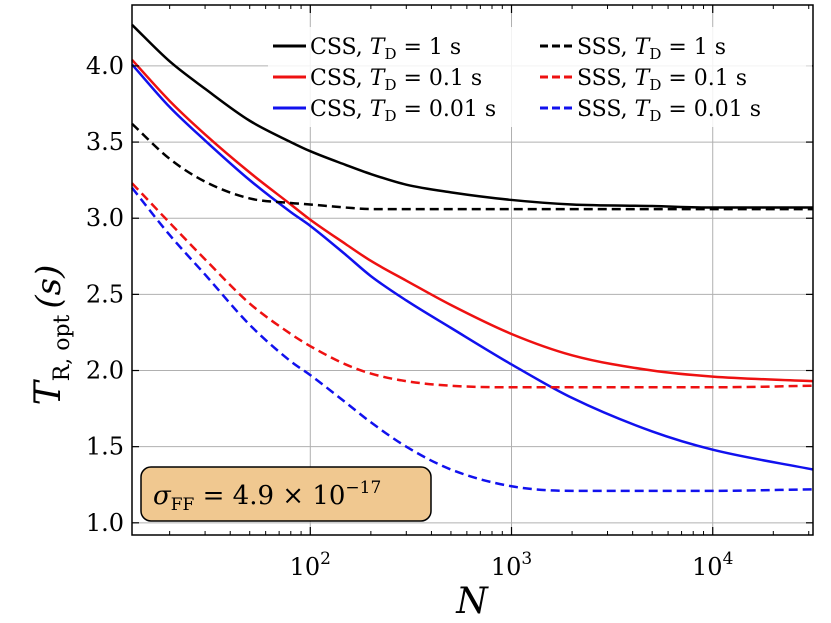 This screenshot has width=831, height=623. Describe the element at coordinates (62, 347) in the screenshot. I see `y-axis-label-sub: R, opt` at that location.